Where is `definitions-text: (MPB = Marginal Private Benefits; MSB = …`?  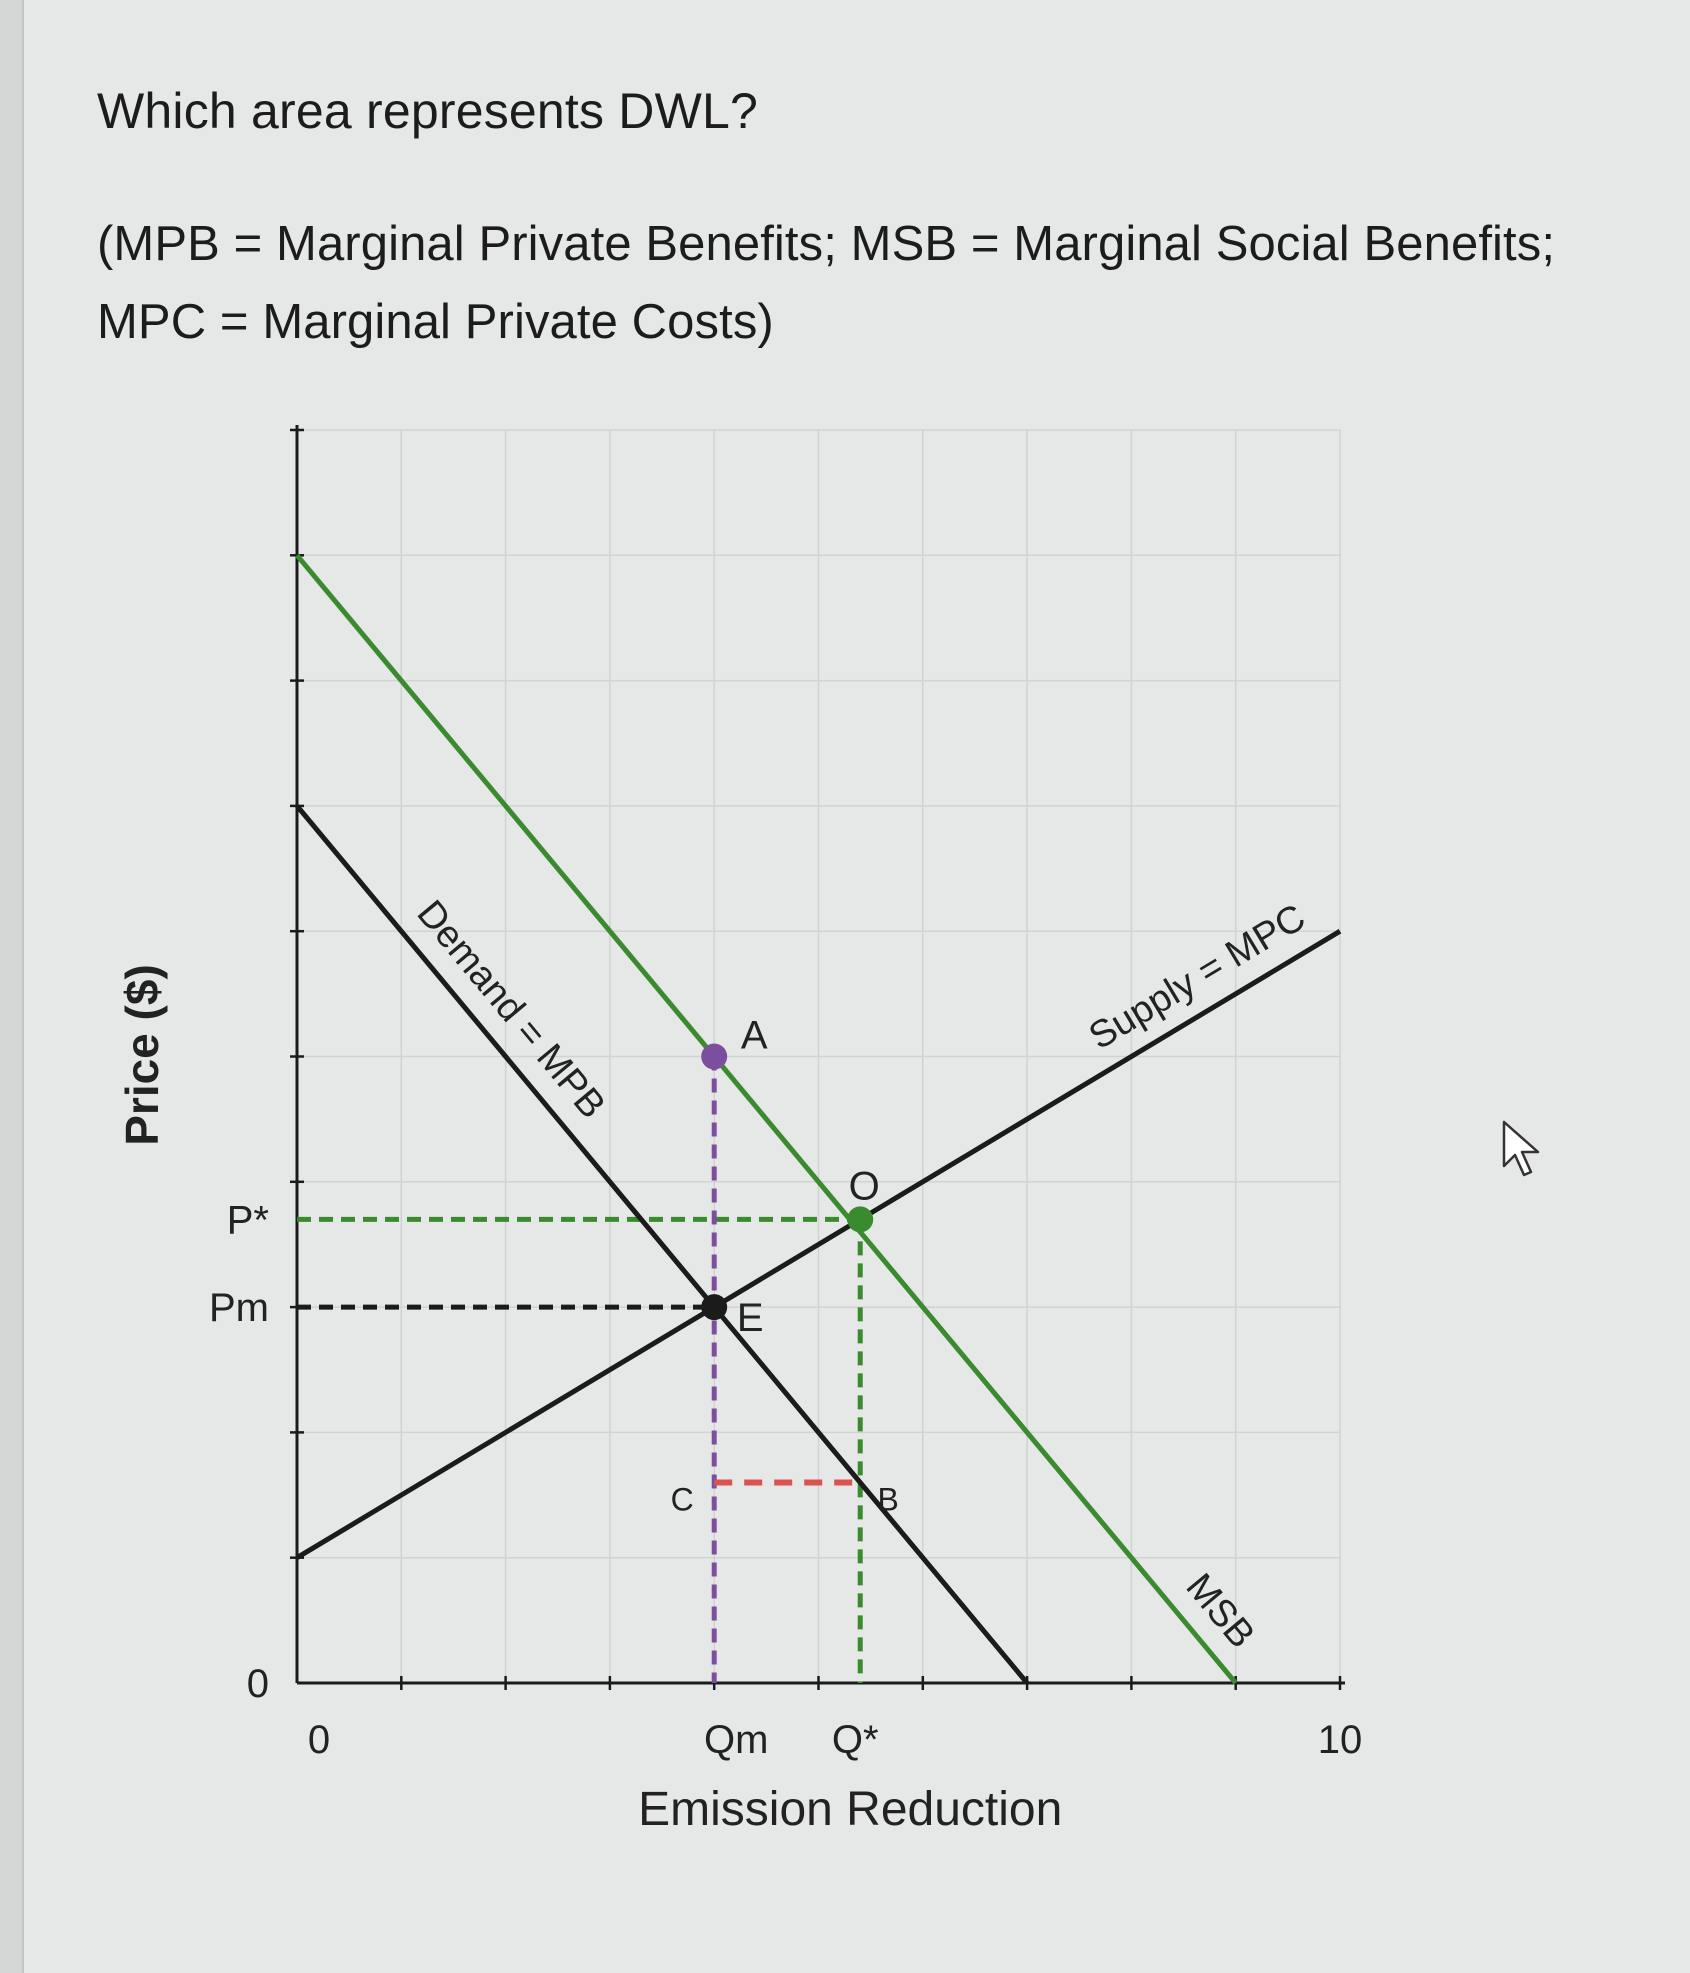
definitions-text: (MPB = Marginal Private Benefits; MSB = … is located at coordinates (877, 283).